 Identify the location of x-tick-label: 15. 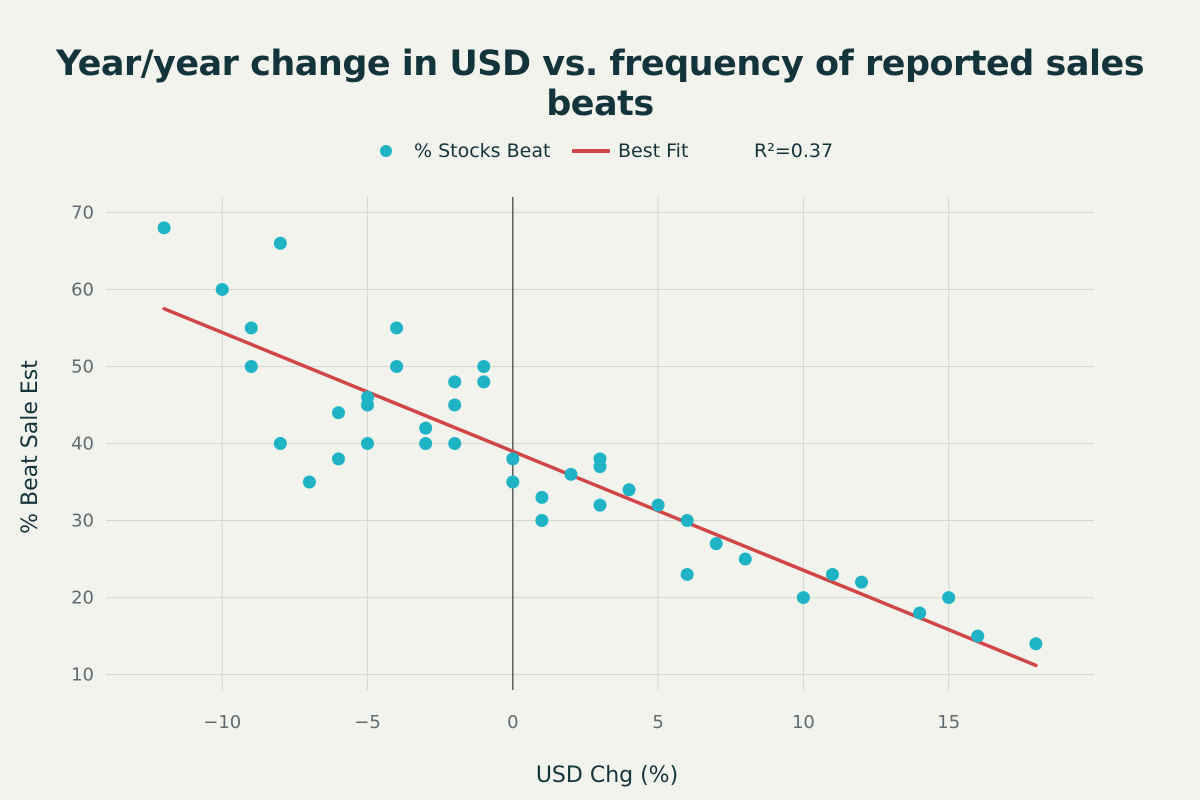
(948, 722).